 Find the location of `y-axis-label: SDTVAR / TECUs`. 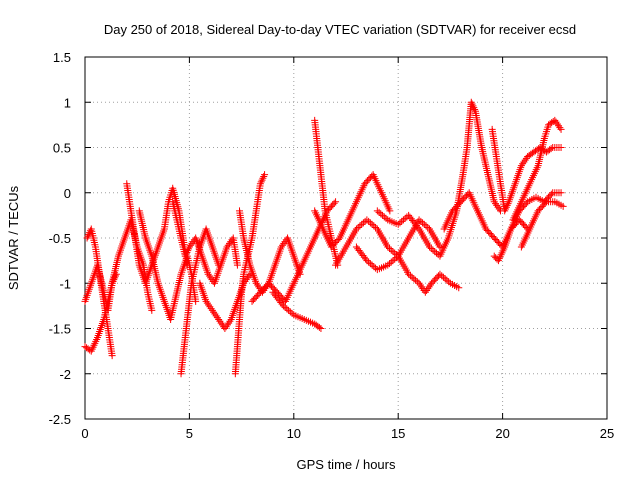

y-axis-label: SDTVAR / TECUs is located at coordinates (13, 237).